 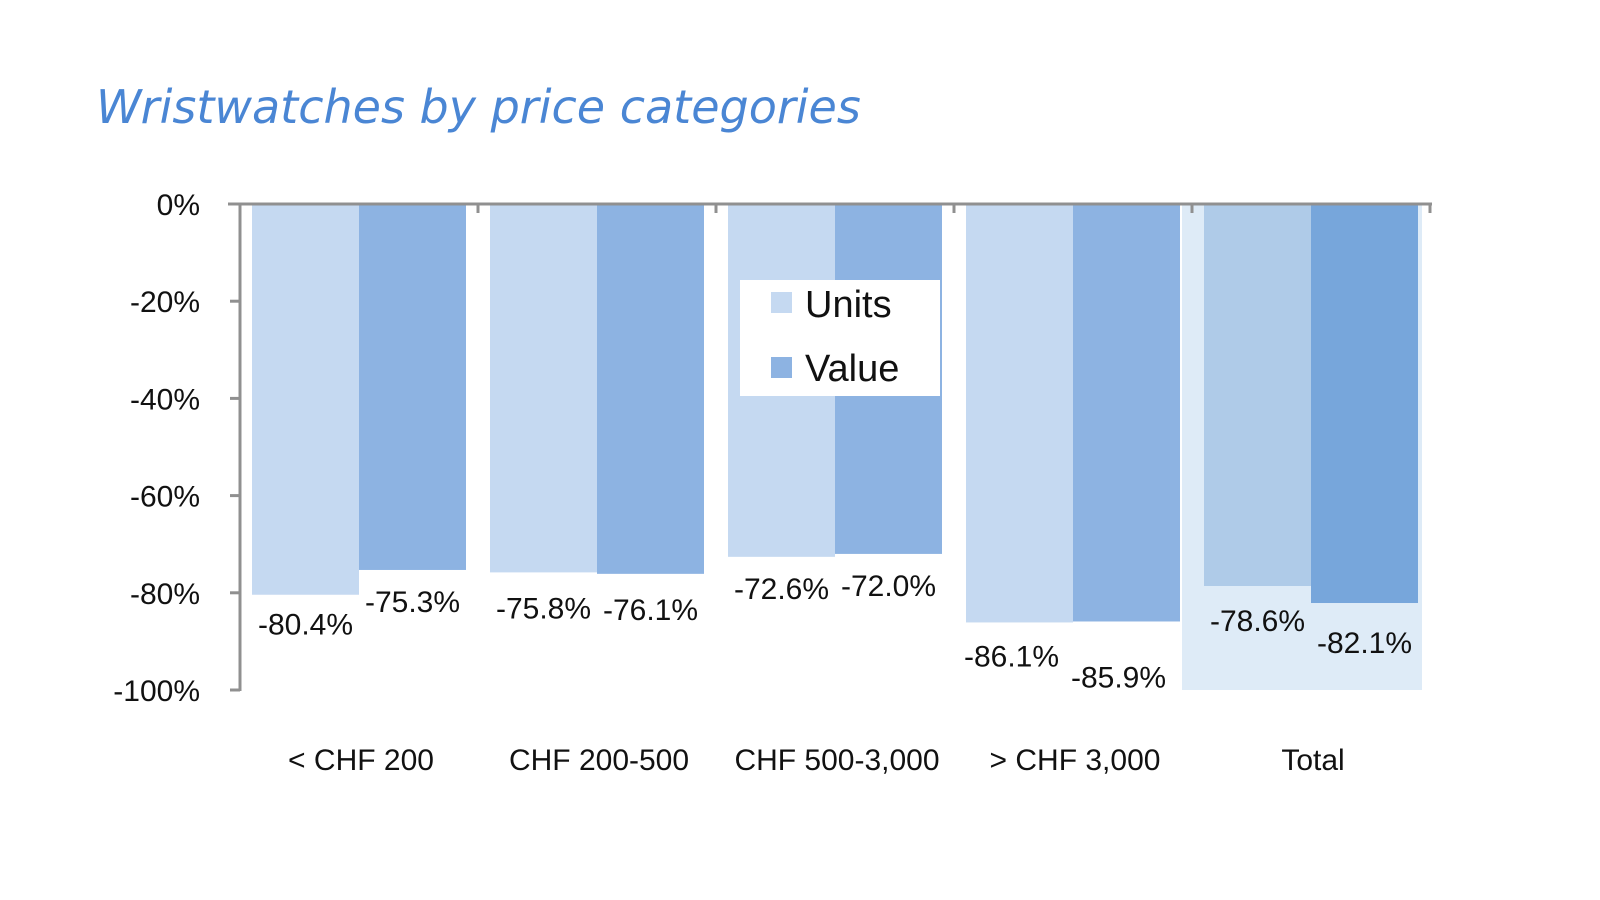 I want to click on category-label-chf-200: < CHF 200, so click(x=361, y=760).